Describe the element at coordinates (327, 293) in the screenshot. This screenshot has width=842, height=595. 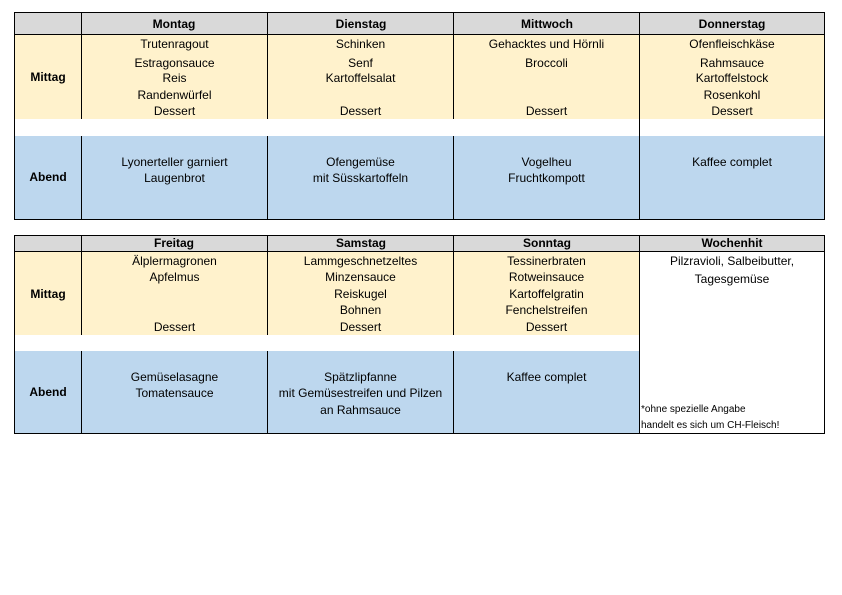
I see `week2-mittag-row` at that location.